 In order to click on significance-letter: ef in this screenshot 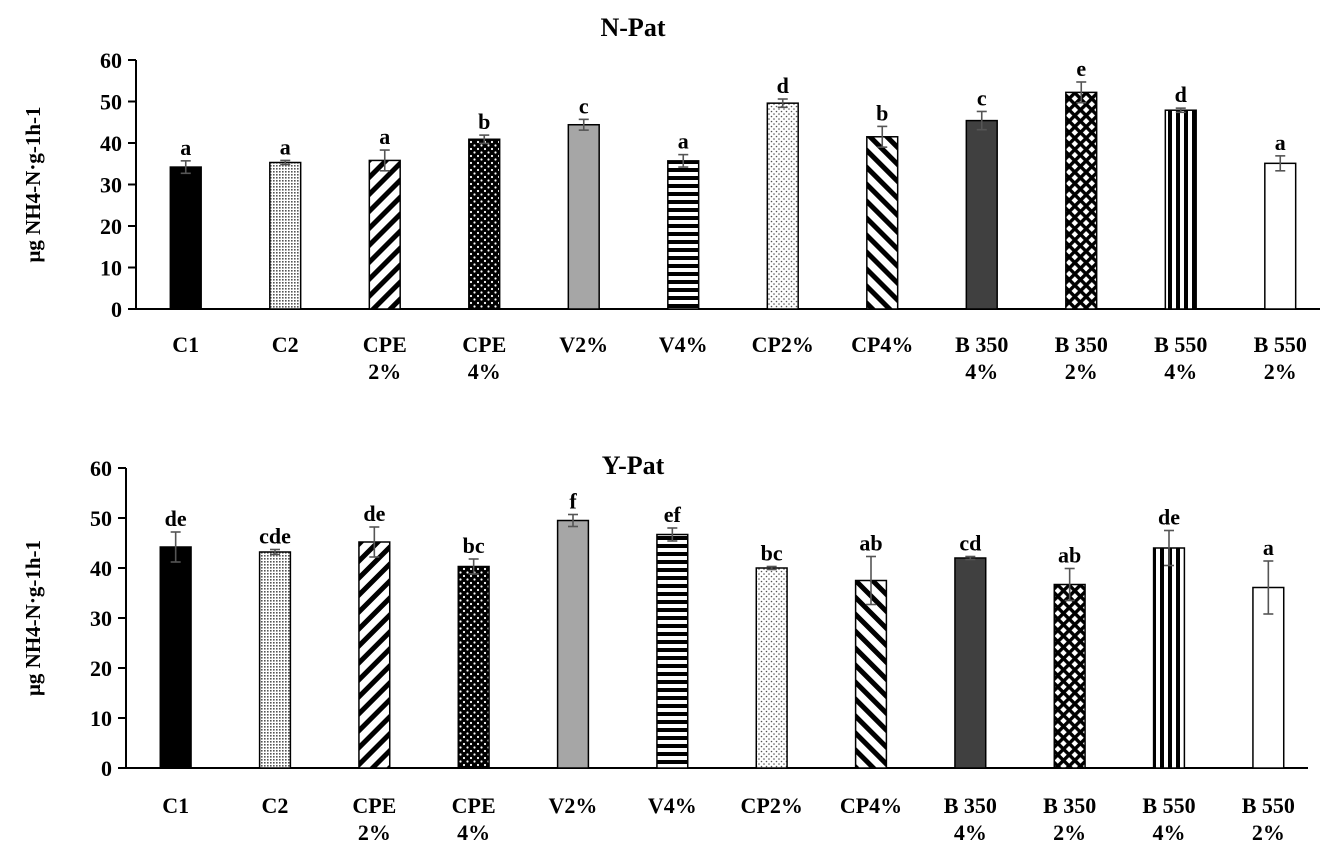, I will do `click(673, 514)`.